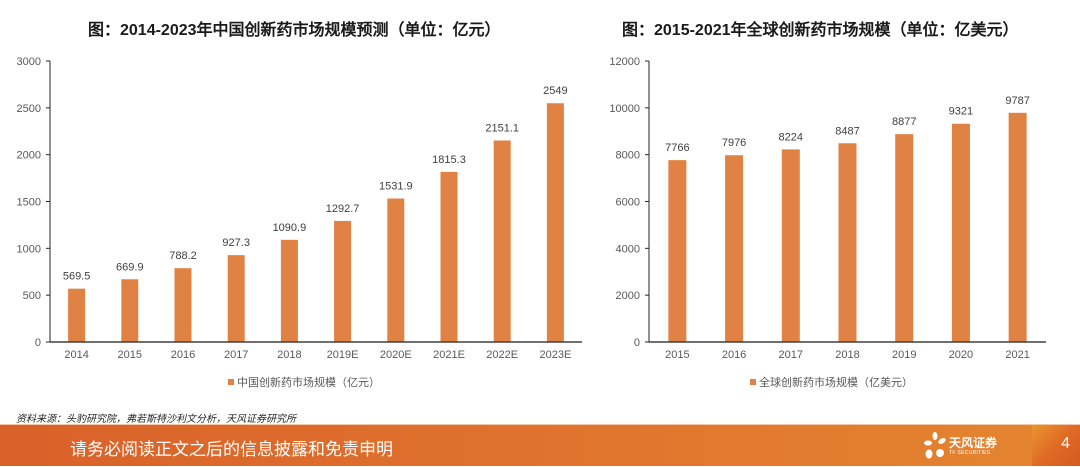 The width and height of the screenshot is (1080, 467). What do you see at coordinates (502, 129) in the screenshot?
I see `left-data-label: 2151.1` at bounding box center [502, 129].